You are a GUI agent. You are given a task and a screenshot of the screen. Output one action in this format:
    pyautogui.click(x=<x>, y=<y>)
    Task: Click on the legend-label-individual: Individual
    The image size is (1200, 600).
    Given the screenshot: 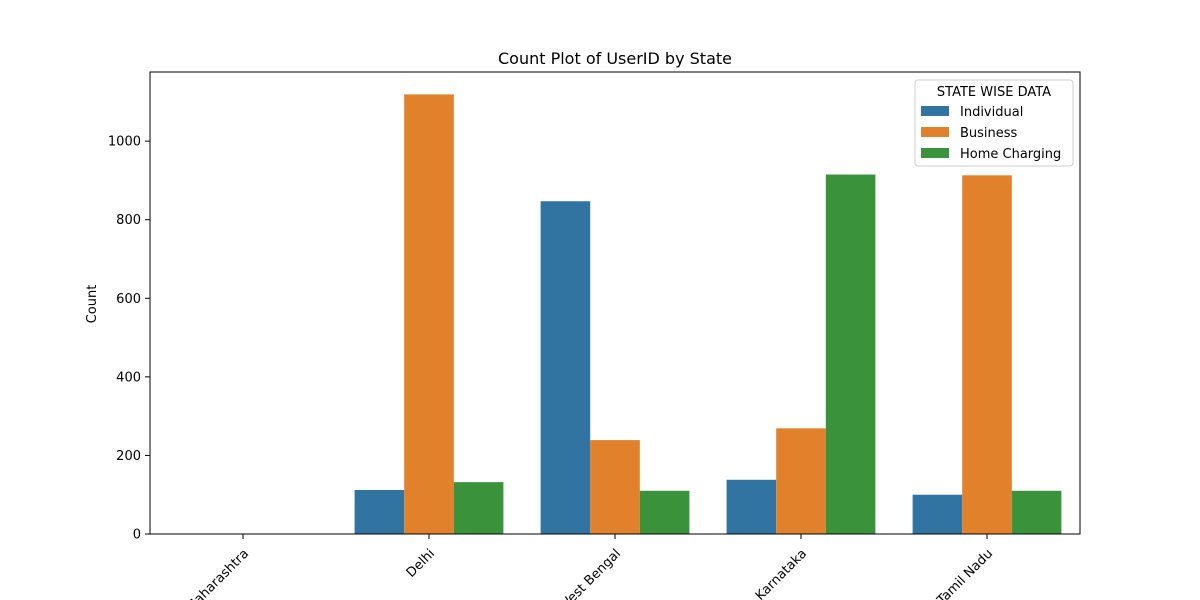 What is the action you would take?
    pyautogui.click(x=991, y=112)
    